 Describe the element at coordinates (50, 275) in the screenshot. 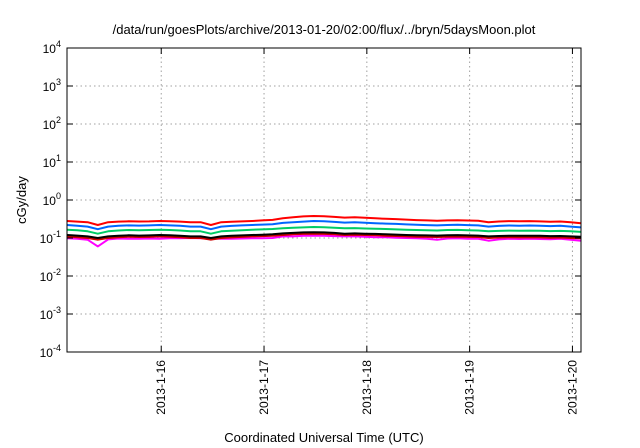

I see `y-tick-label: 10⁻²` at that location.